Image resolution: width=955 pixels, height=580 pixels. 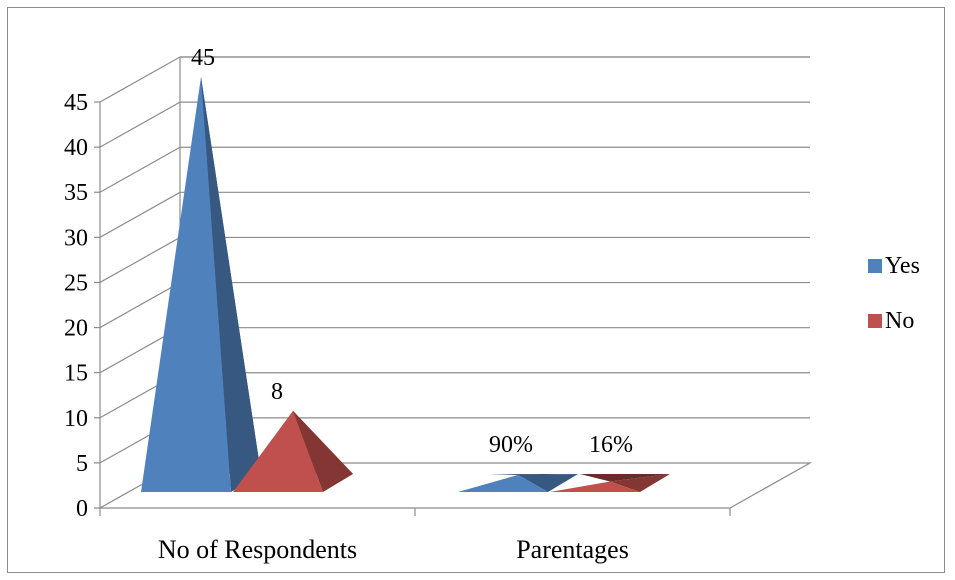 I want to click on y-axis-ticks: 0 5 10 15 20 25 30 35 40 45, so click(x=82, y=306).